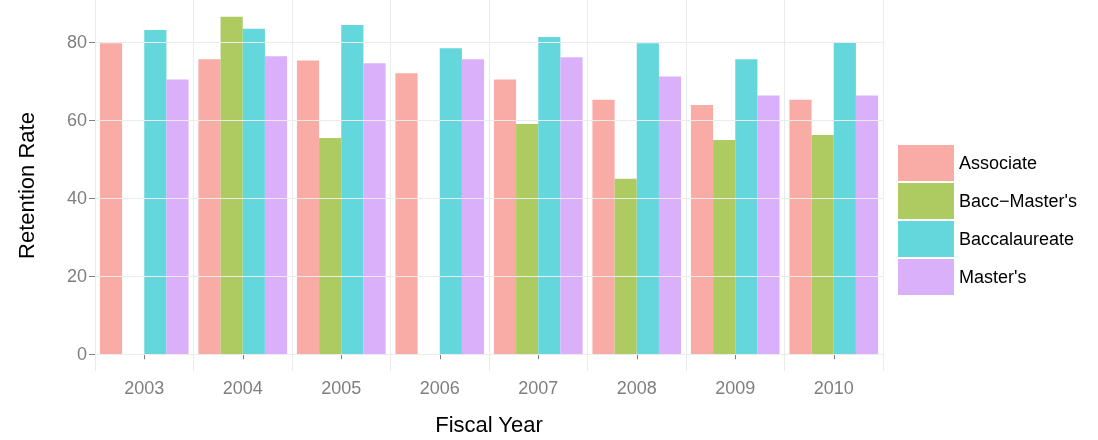  Describe the element at coordinates (993, 277) in the screenshot. I see `legend-label: Master's` at that location.